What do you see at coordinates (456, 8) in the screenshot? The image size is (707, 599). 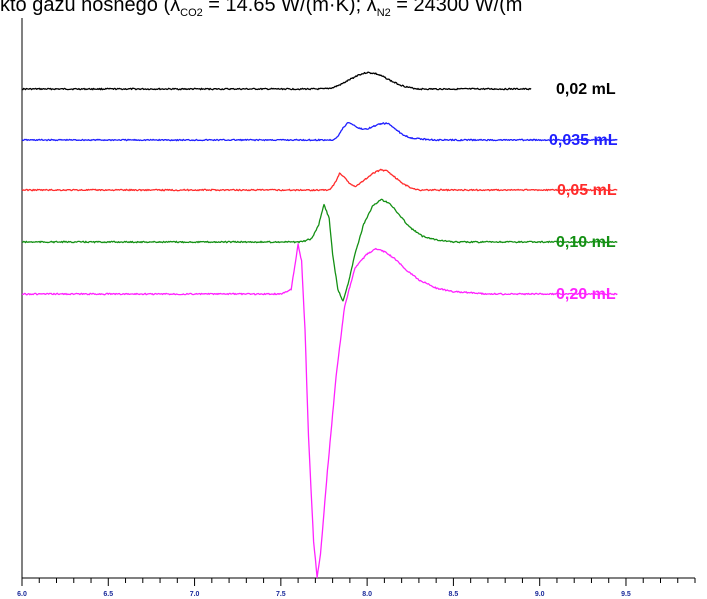 I see `caption-text-3: = 24300 W/(m` at bounding box center [456, 8].